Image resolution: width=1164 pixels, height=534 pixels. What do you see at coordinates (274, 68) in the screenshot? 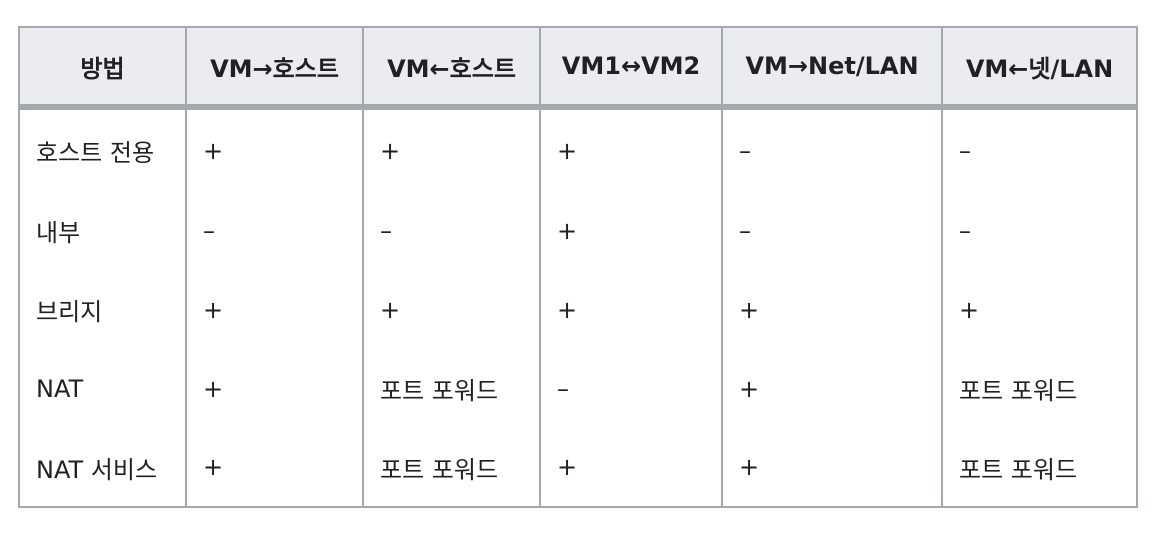
I see `header-vm-to-host: VM→호스트` at bounding box center [274, 68].